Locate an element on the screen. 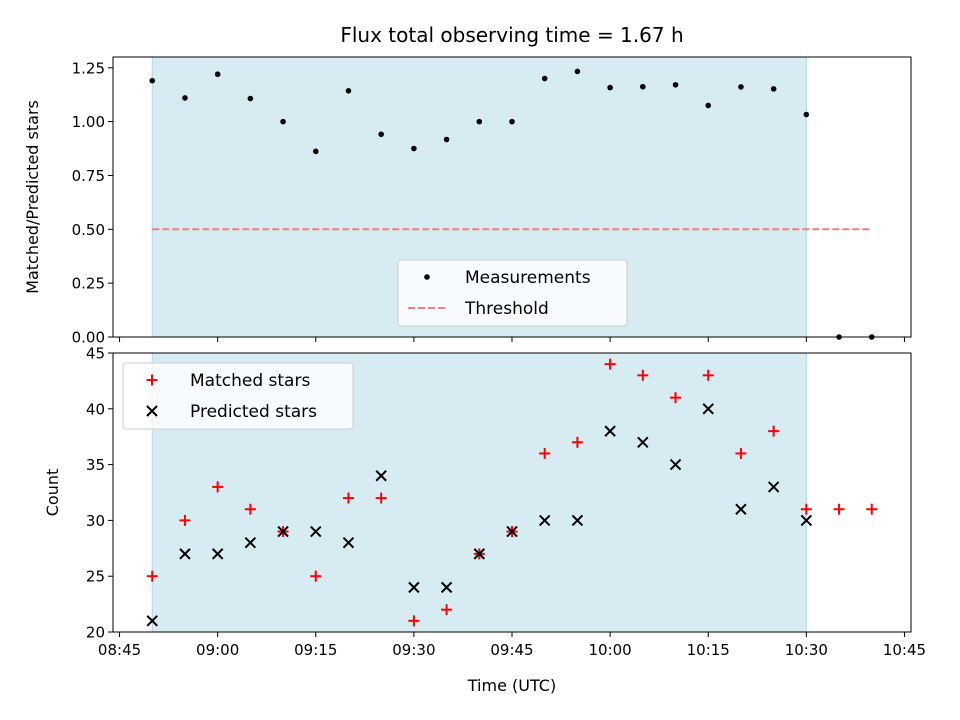  x-axis-label: Time (UTC) is located at coordinates (511, 685).